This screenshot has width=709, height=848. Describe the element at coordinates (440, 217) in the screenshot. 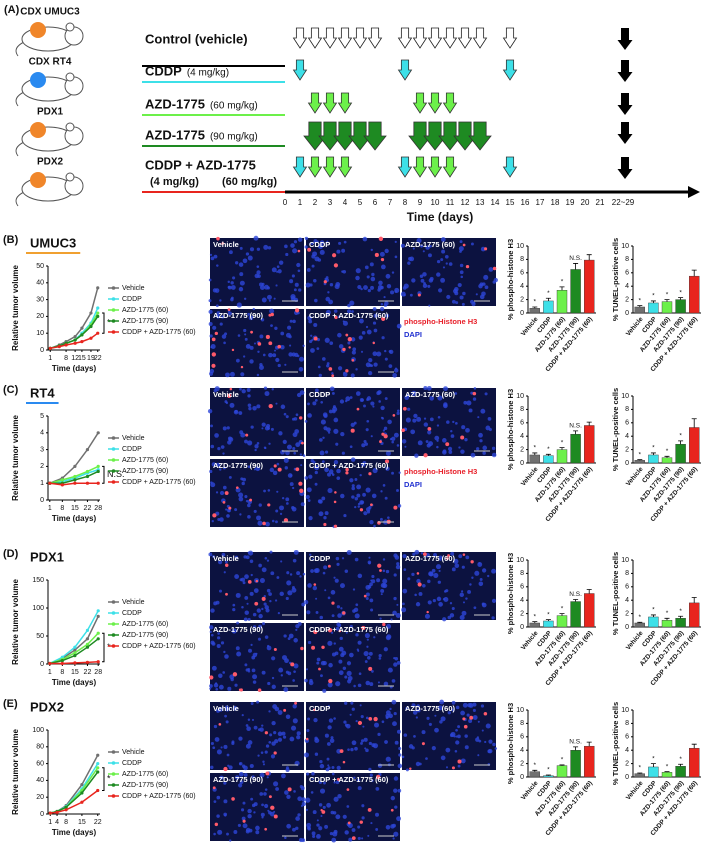

I see `time-axis-title: Time (days)` at that location.